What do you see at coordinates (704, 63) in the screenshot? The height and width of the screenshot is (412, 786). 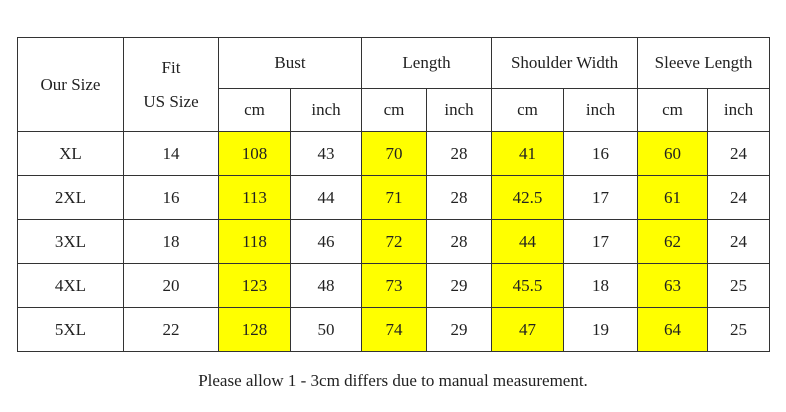 I see `group-header: Sleeve Length` at bounding box center [704, 63].